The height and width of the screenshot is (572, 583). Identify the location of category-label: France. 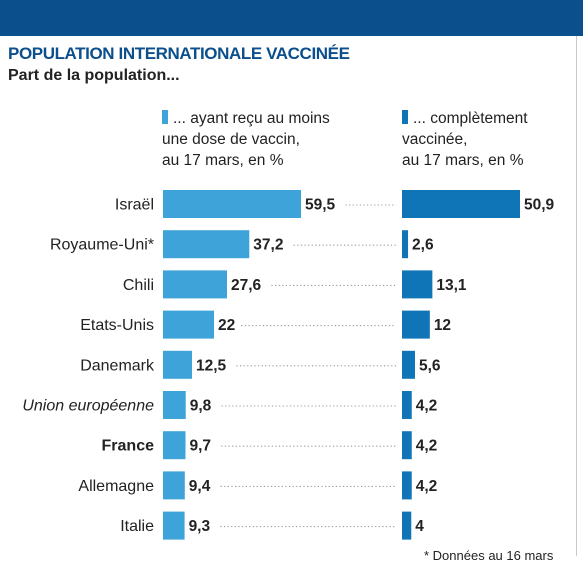
(128, 446).